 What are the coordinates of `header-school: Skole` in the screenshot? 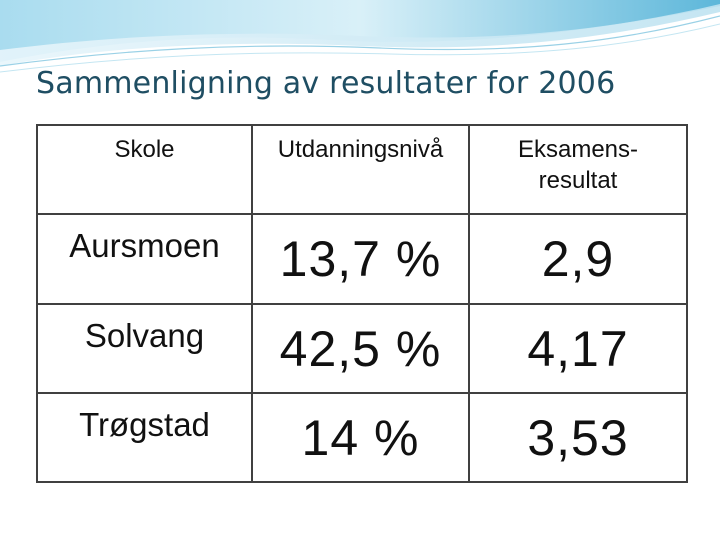 It's located at (144, 169).